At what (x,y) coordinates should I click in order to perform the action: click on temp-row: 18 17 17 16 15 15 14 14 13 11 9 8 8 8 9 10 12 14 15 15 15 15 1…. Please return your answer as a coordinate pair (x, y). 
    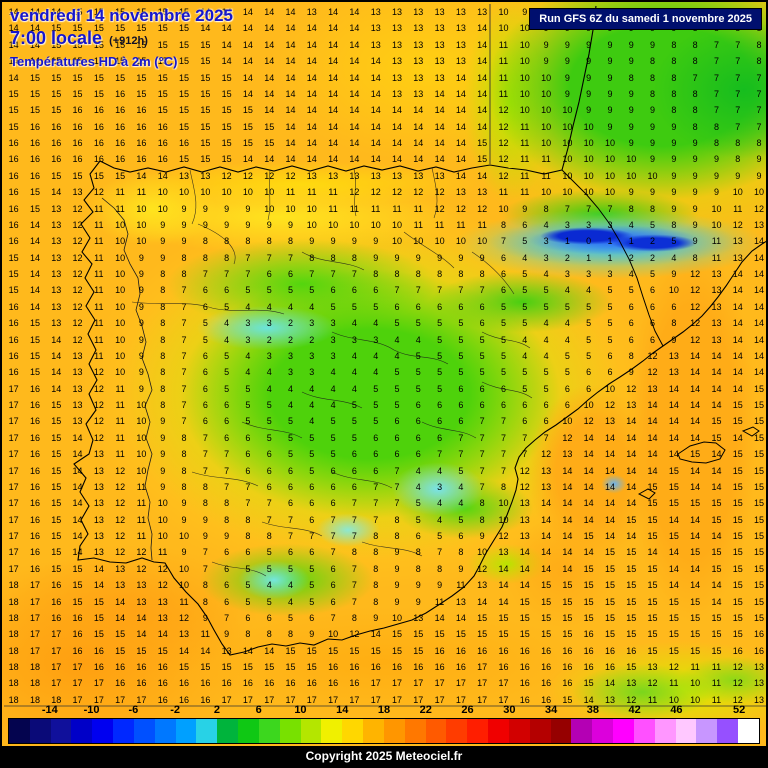
    Looking at the image, I should click on (384, 634).